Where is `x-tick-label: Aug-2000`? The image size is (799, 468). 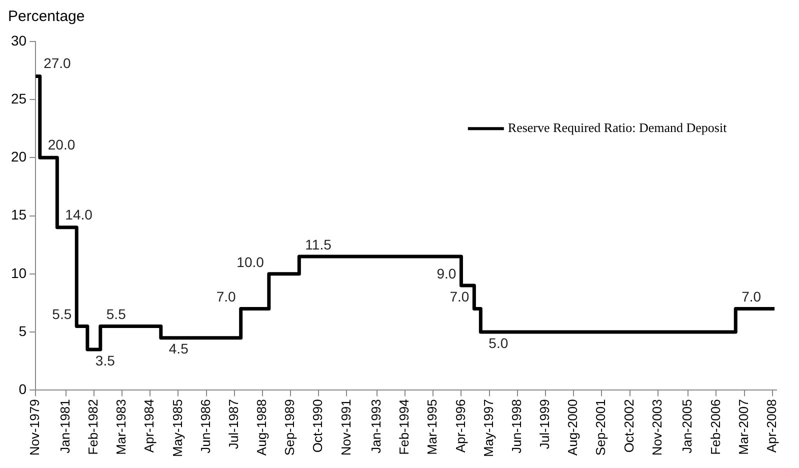
x-tick-label: Aug-2000 is located at coordinates (572, 427).